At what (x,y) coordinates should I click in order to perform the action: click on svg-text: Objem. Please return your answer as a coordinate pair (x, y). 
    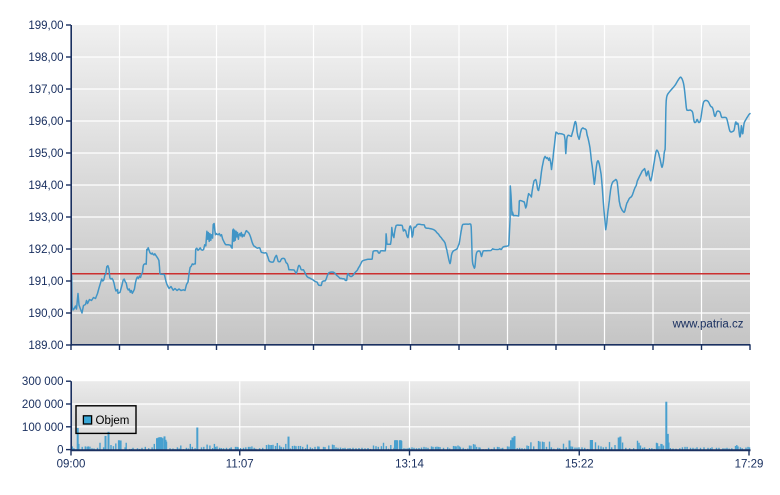
    Looking at the image, I should click on (113, 421).